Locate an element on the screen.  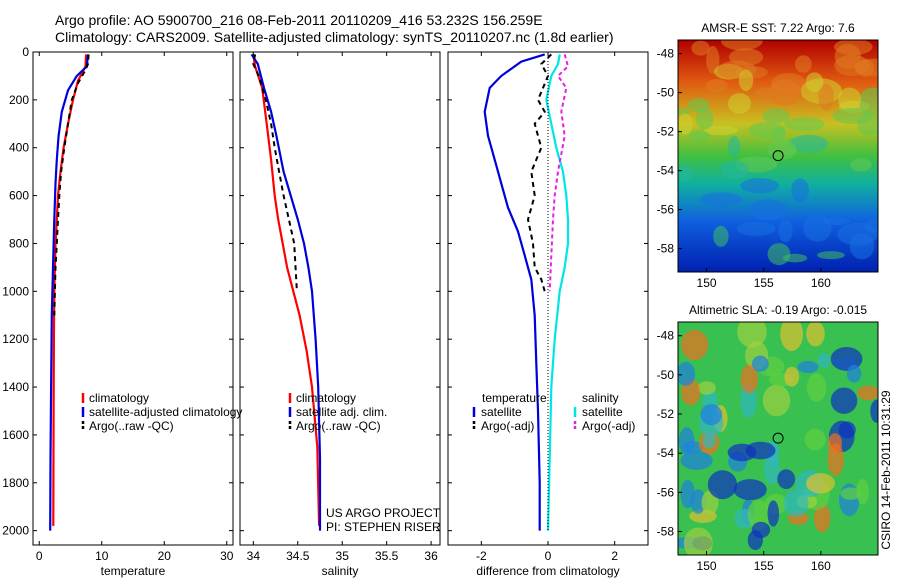
x-tick-label: 35 is located at coordinates (343, 556).